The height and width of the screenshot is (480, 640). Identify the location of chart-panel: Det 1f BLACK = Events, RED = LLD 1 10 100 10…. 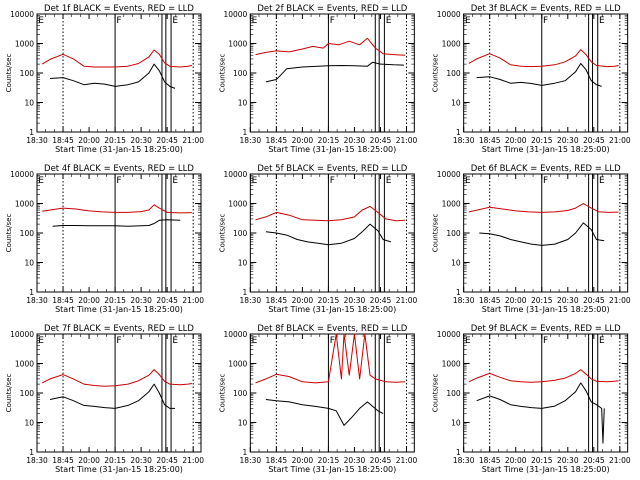
(104, 79).